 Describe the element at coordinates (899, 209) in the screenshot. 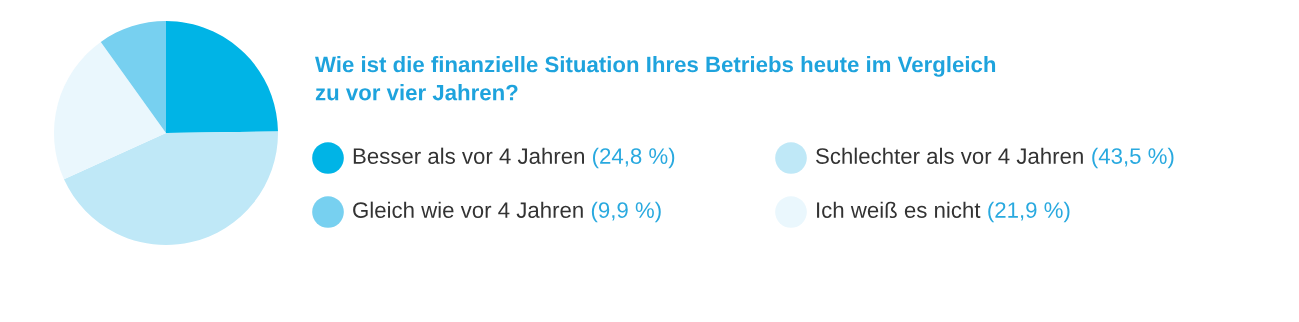

I see `legend-label: Ich weiß es nicht` at that location.